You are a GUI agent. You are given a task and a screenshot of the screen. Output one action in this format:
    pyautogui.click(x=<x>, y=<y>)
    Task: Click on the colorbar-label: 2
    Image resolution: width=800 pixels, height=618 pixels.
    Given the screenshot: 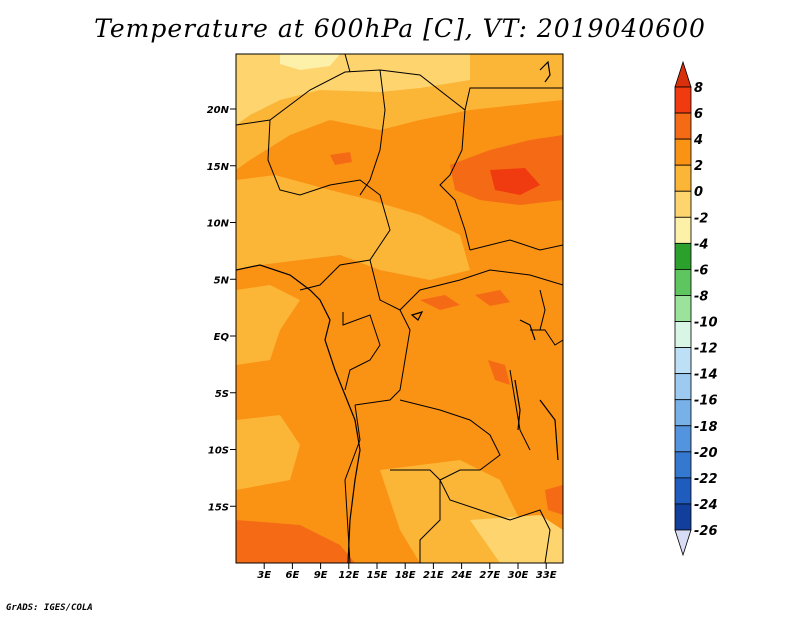 What is the action you would take?
    pyautogui.click(x=698, y=166)
    